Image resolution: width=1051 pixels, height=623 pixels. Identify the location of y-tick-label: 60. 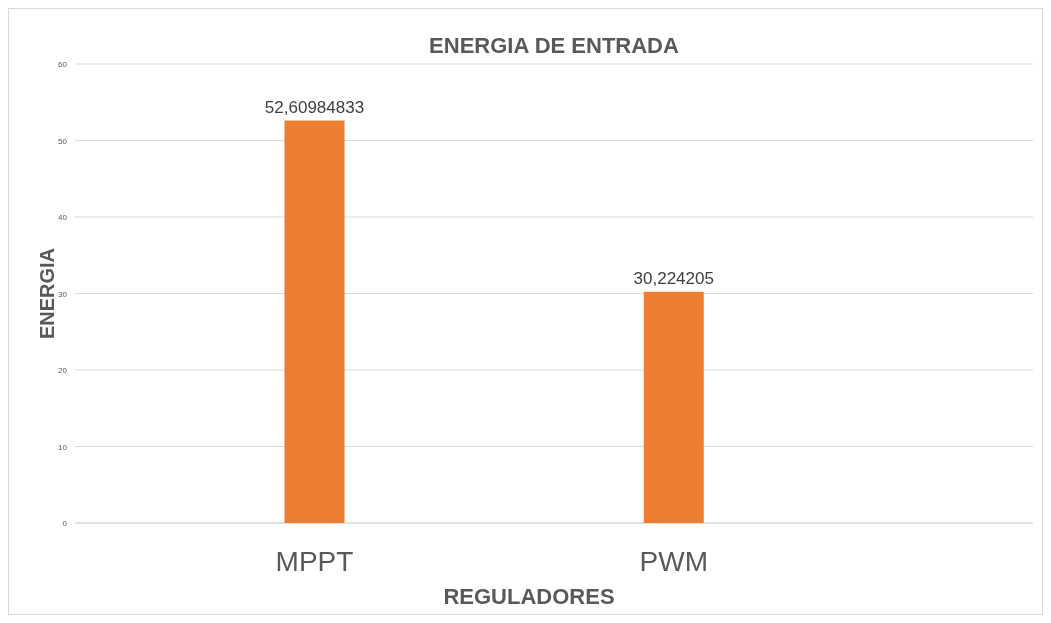
(63, 64).